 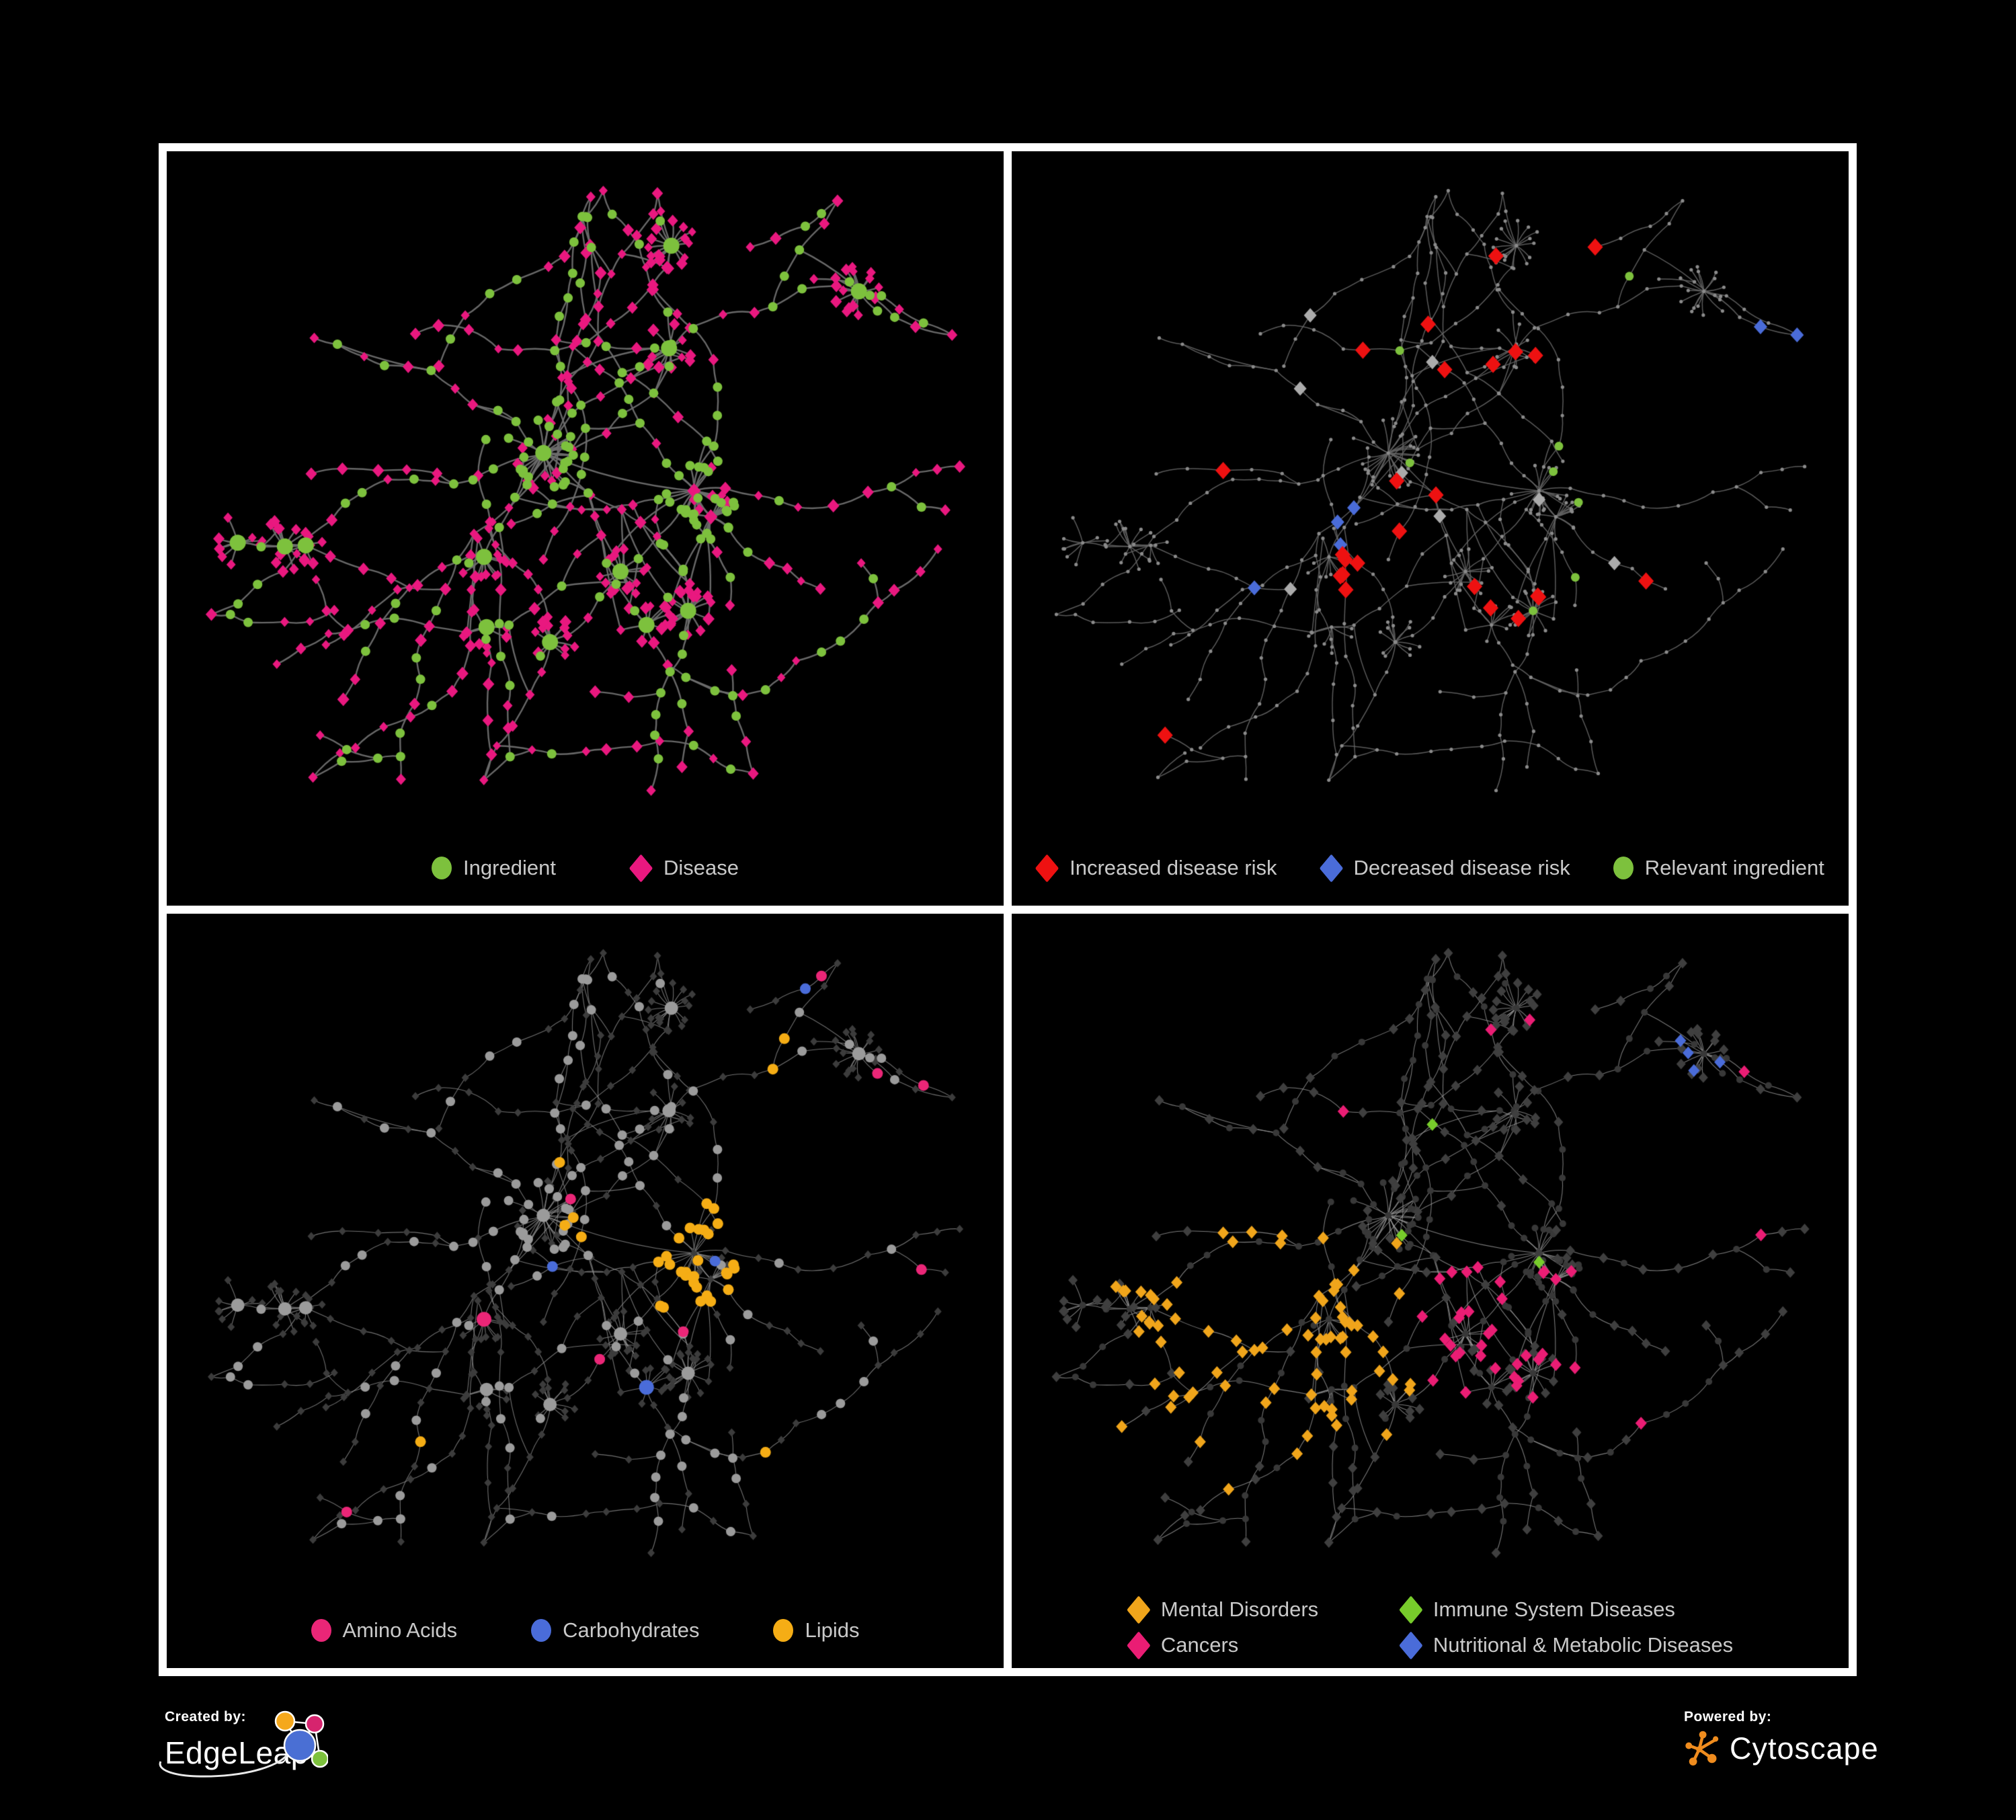 I want to click on legend-item-nutritional-metabolic: Nutritional & Metabolic Diseases, so click(x=1566, y=1645).